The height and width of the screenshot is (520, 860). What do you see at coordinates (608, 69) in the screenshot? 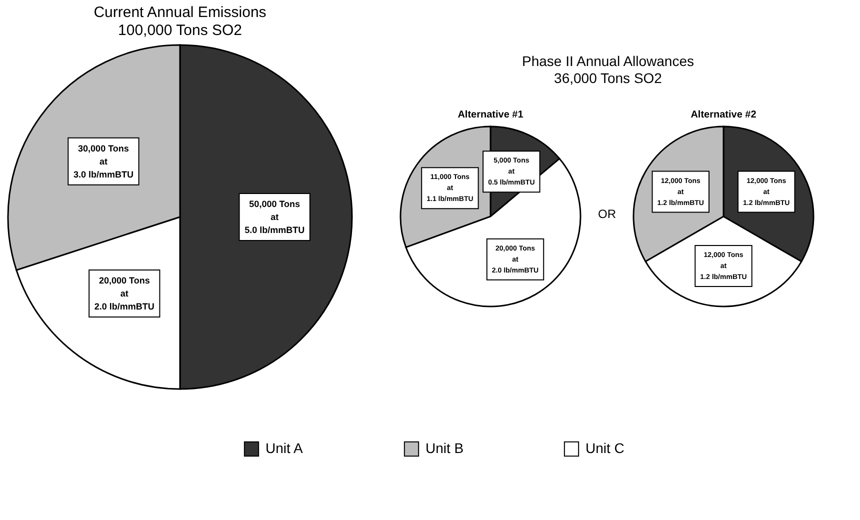
I see `text: Phase II Annual Allowances 36,000 Tons SO2` at bounding box center [608, 69].